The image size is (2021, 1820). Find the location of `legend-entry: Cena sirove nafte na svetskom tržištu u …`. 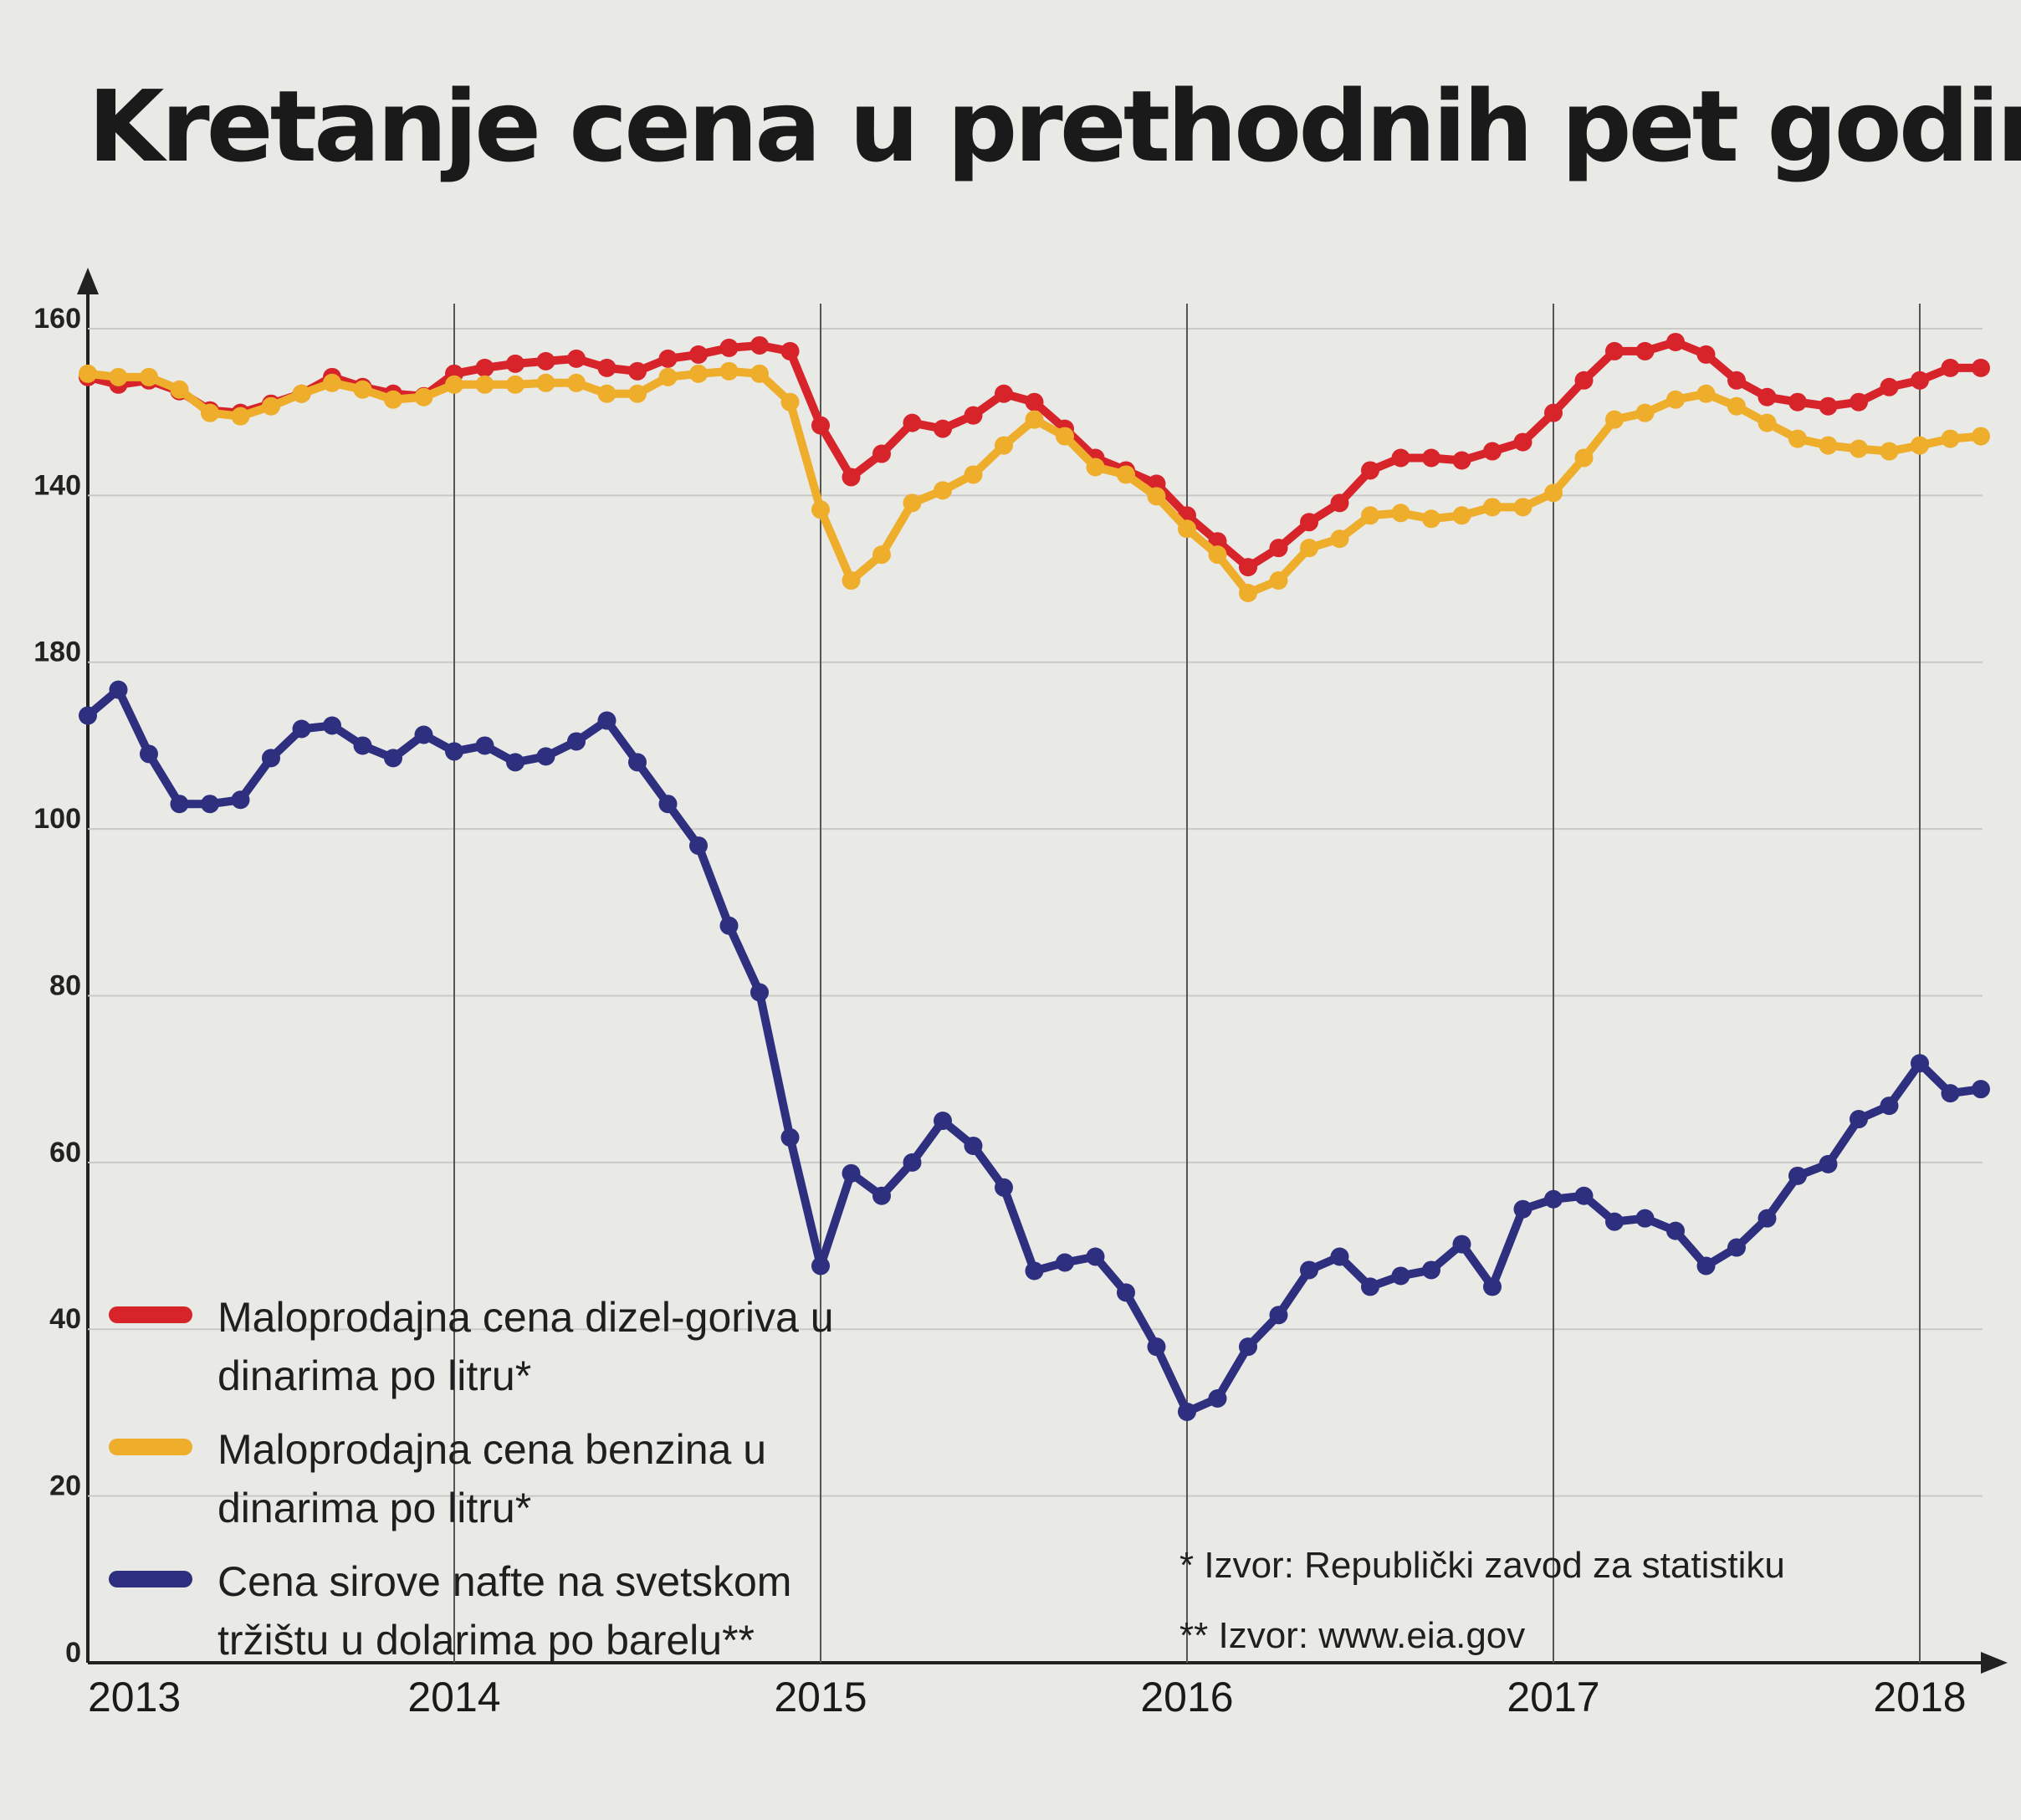

legend-entry: Cena sirove nafte na svetskom tržištu u … is located at coordinates (510, 1610).